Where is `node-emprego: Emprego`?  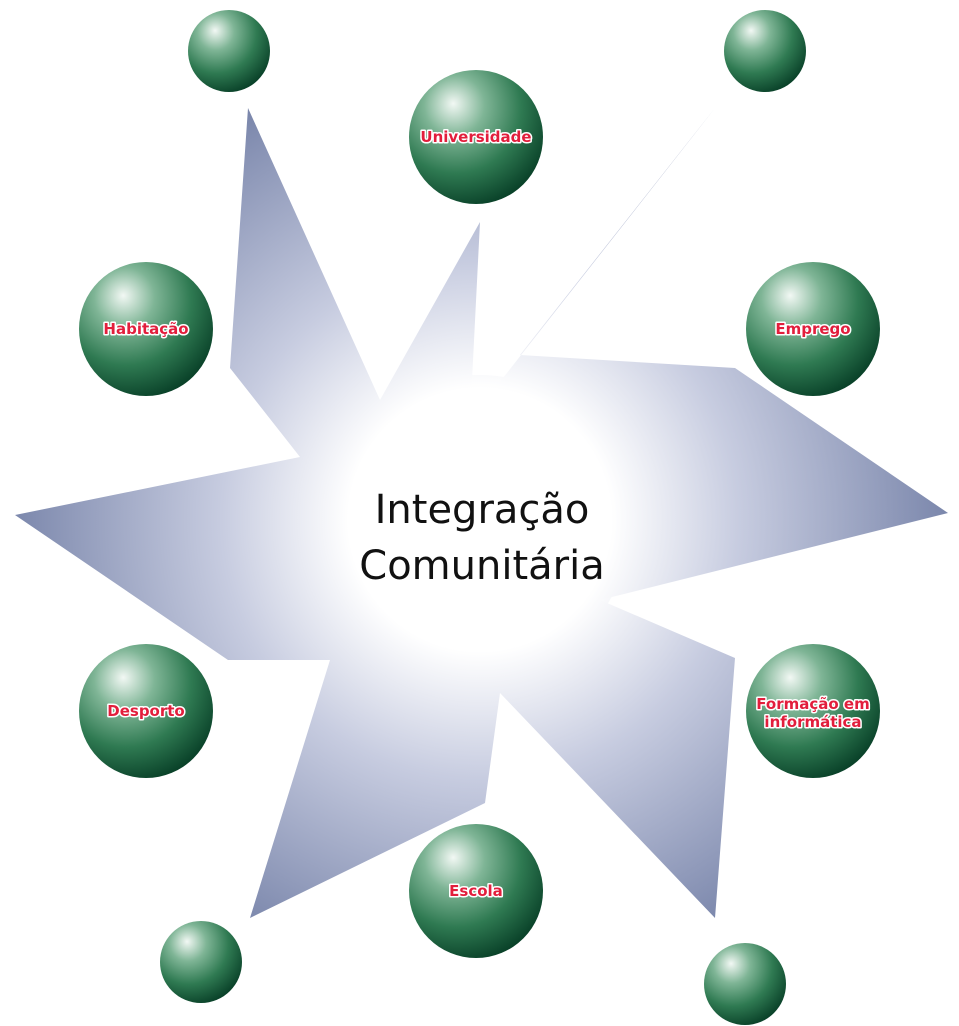 node-emprego: Emprego is located at coordinates (813, 329).